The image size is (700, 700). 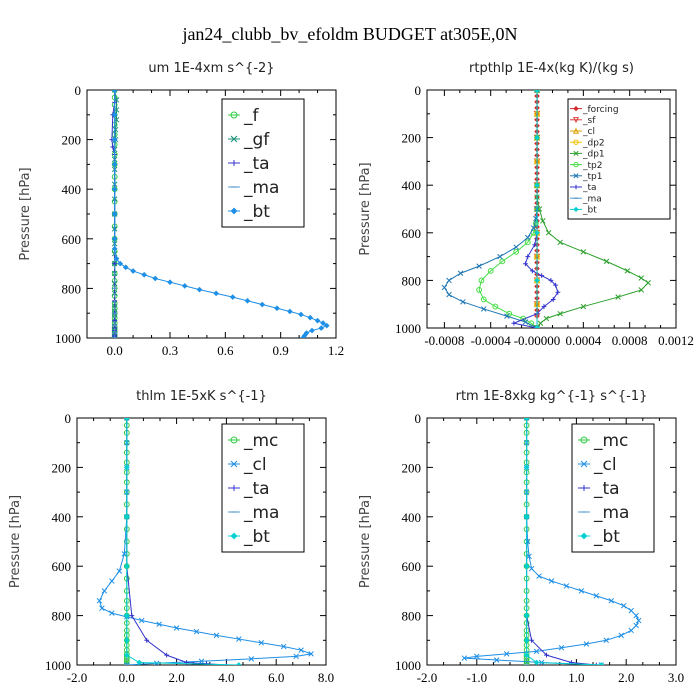 I want to click on series-ta, so click(x=536, y=209).